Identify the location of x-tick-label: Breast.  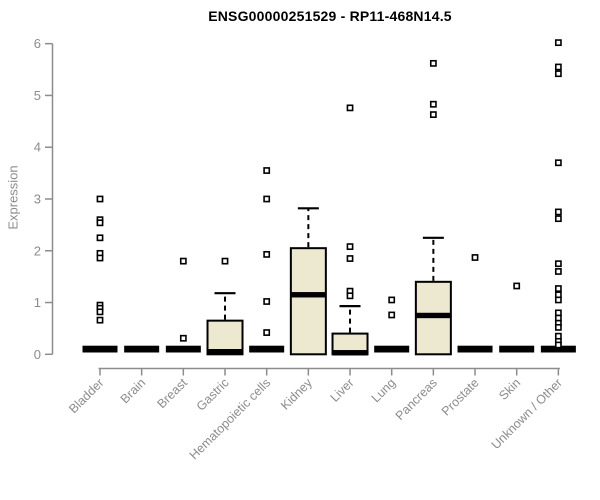
(173, 393).